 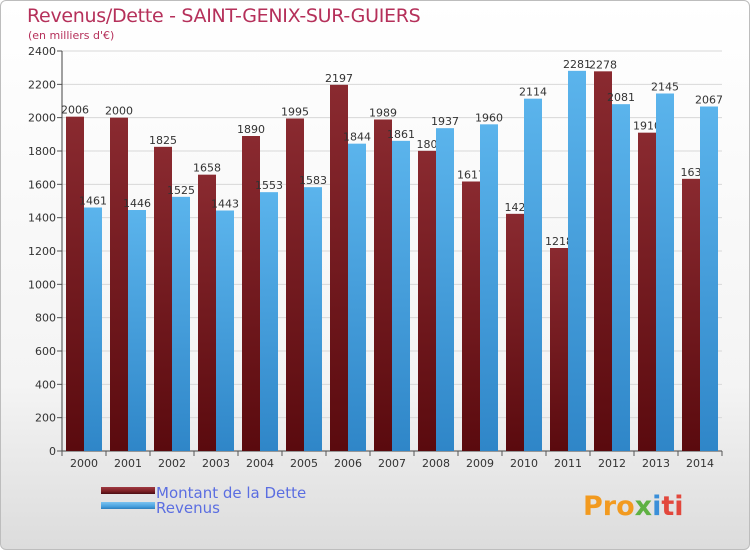 I want to click on y-tick-label: 1200, so click(x=42, y=251).